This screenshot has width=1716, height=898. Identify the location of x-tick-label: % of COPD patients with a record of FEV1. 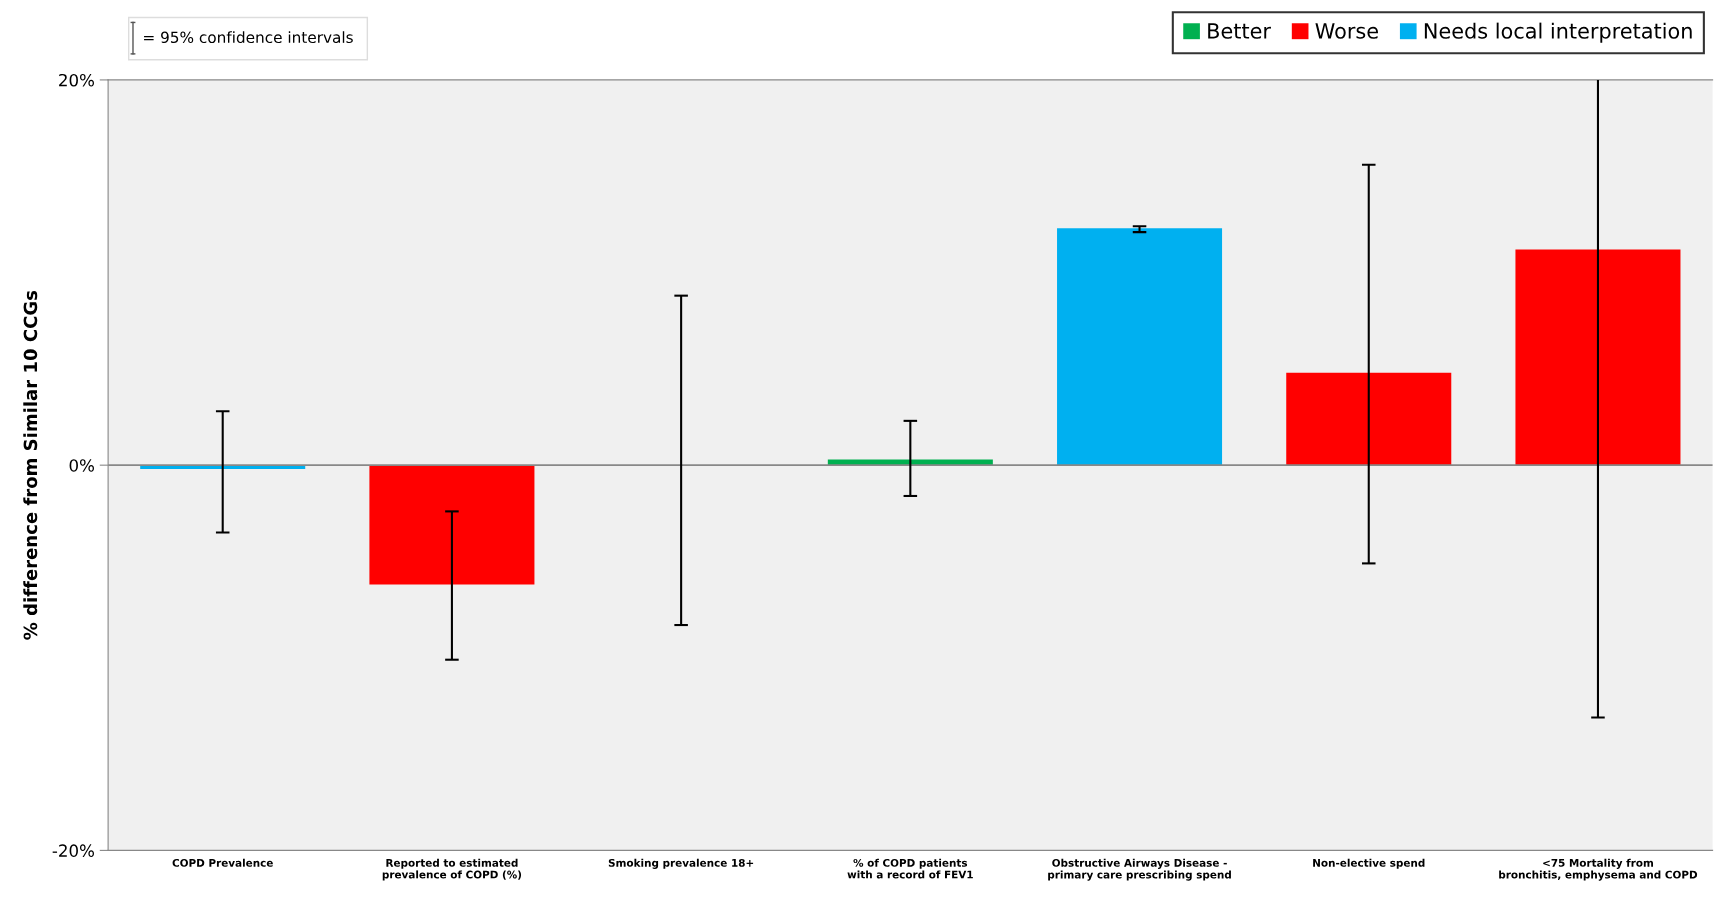
(910, 868).